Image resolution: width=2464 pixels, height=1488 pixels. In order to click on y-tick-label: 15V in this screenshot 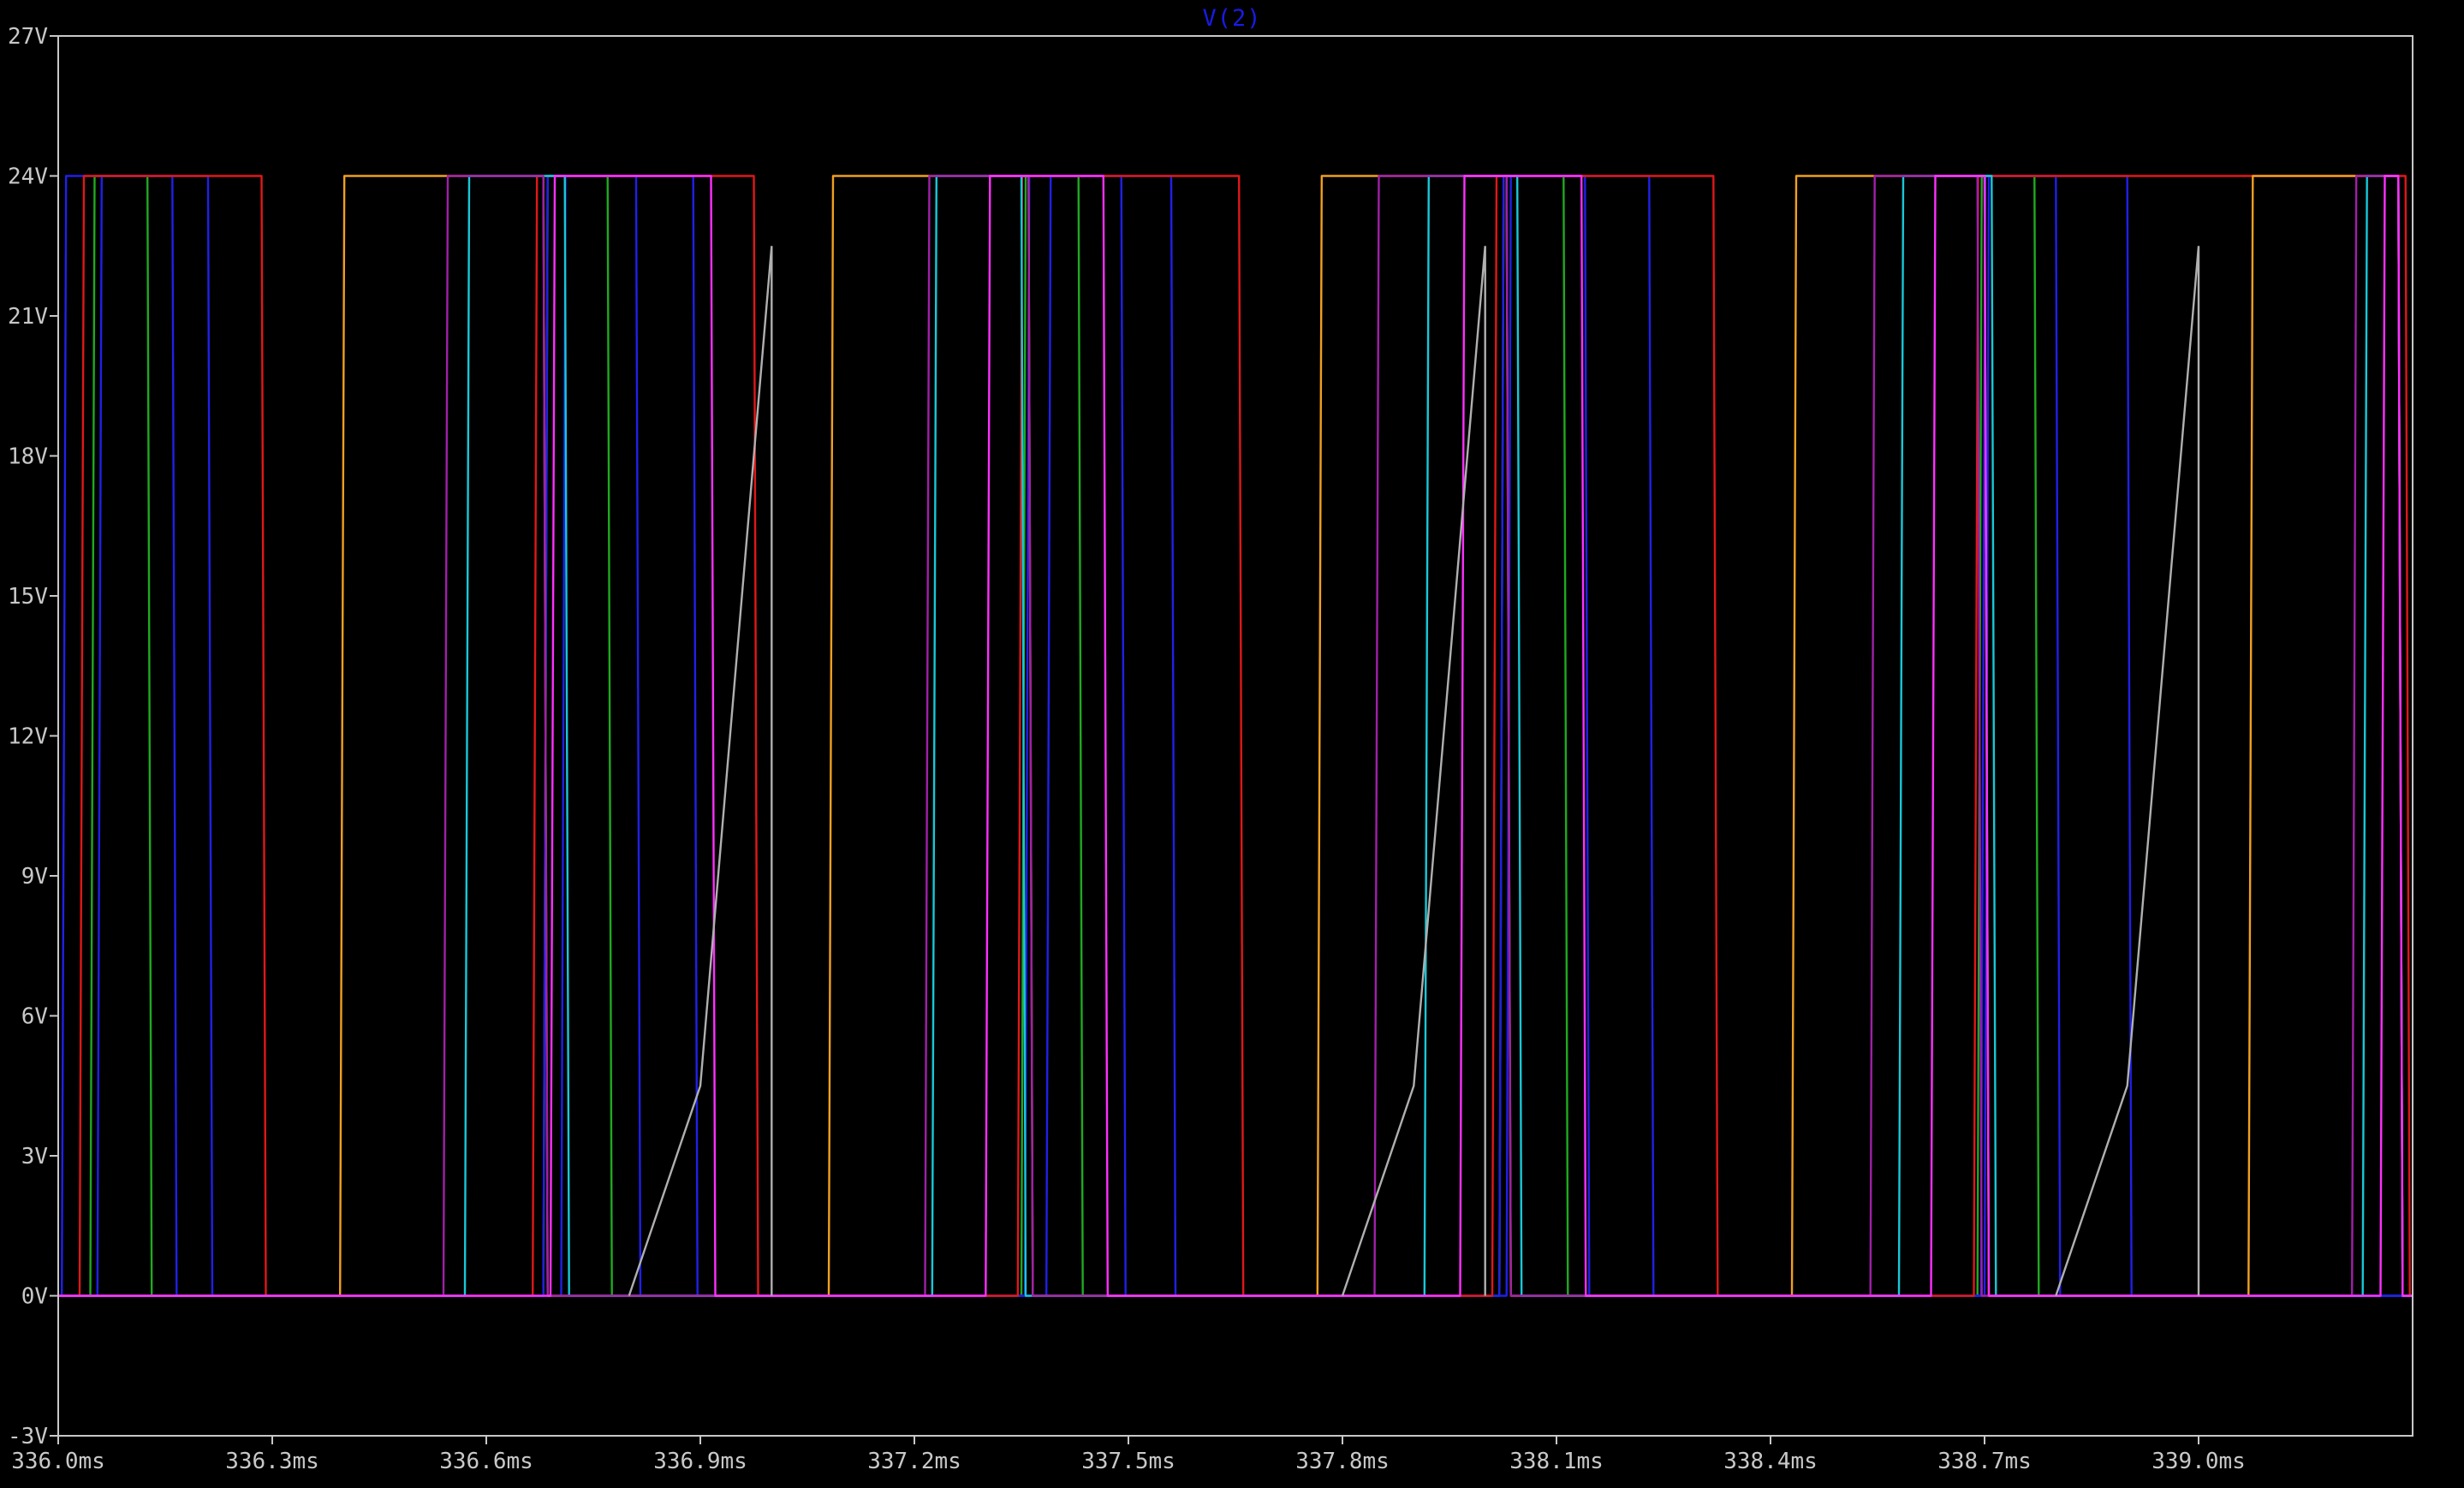, I will do `click(28, 597)`.